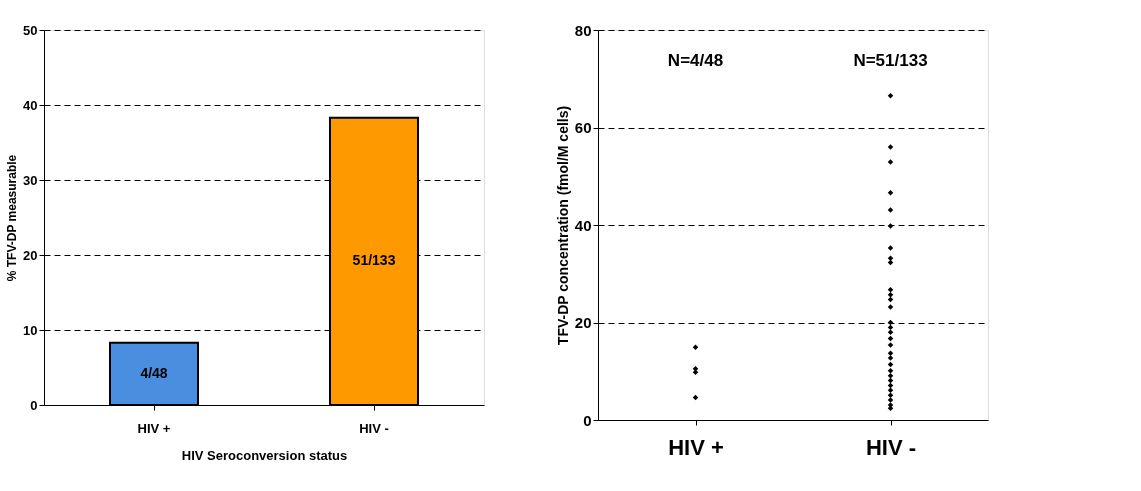 The image size is (1141, 491). What do you see at coordinates (30, 30) in the screenshot?
I see `y-tick-label: 50` at bounding box center [30, 30].